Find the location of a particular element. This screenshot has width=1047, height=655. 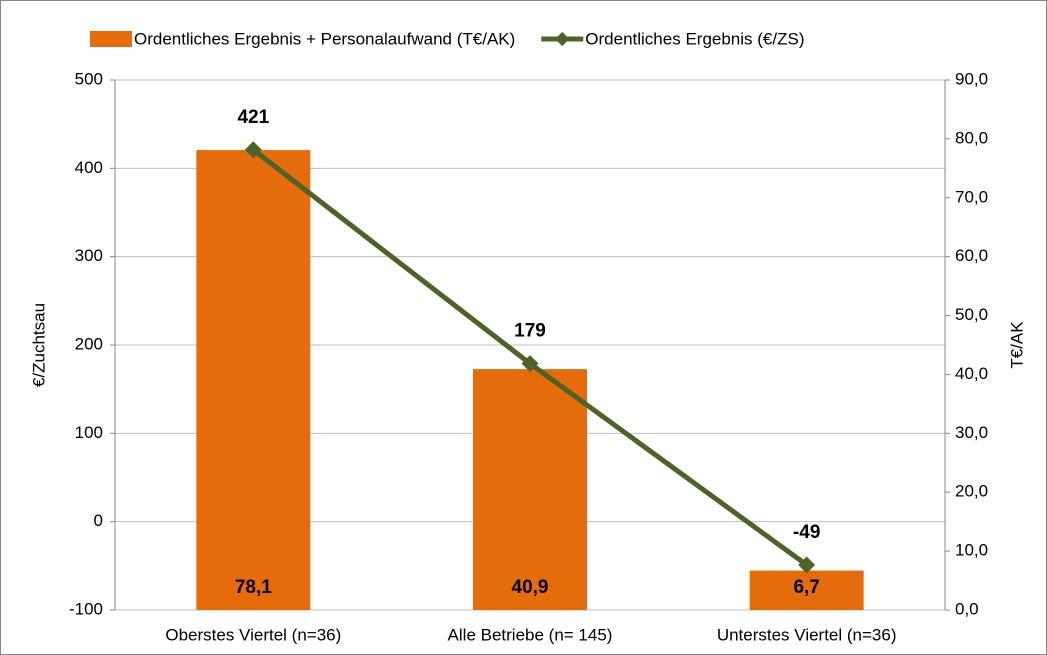

y2-tick-label: 20,0 is located at coordinates (971, 491).